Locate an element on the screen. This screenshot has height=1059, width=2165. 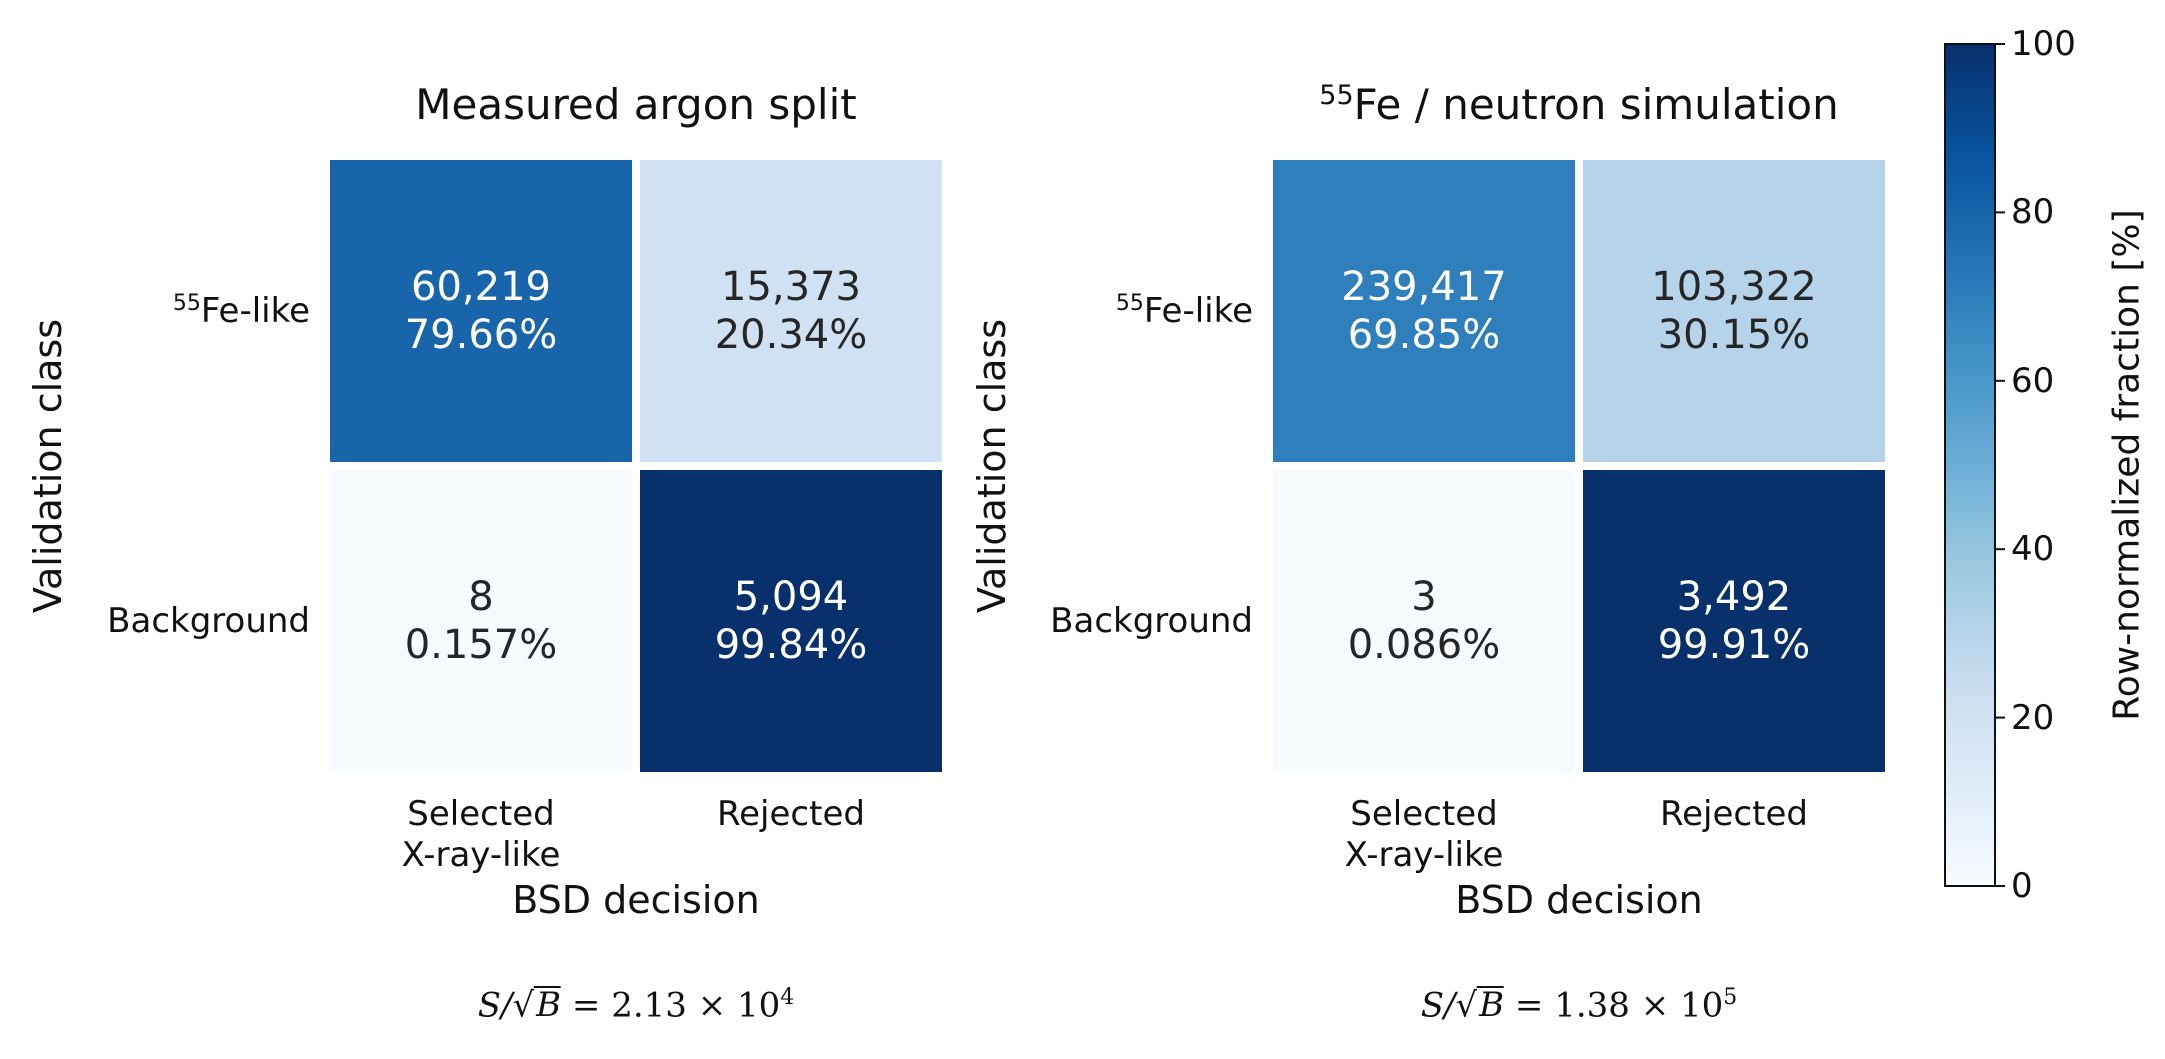
title-superscript: 55 is located at coordinates (1336, 95).